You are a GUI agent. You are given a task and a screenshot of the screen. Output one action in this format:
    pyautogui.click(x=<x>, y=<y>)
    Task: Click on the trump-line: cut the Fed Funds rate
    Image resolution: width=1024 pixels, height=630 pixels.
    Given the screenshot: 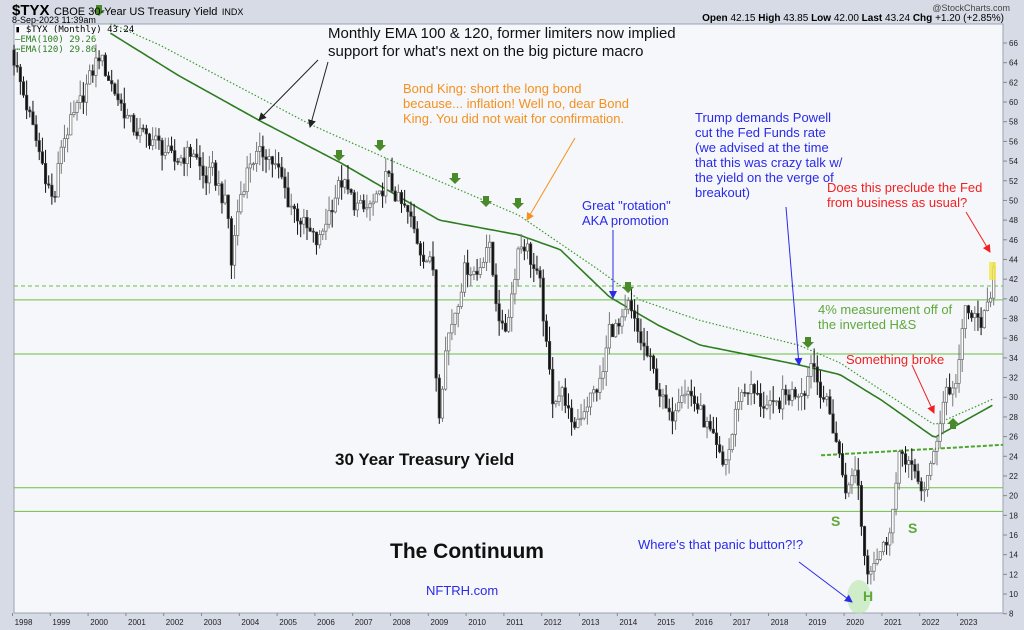 What is the action you would take?
    pyautogui.click(x=760, y=132)
    